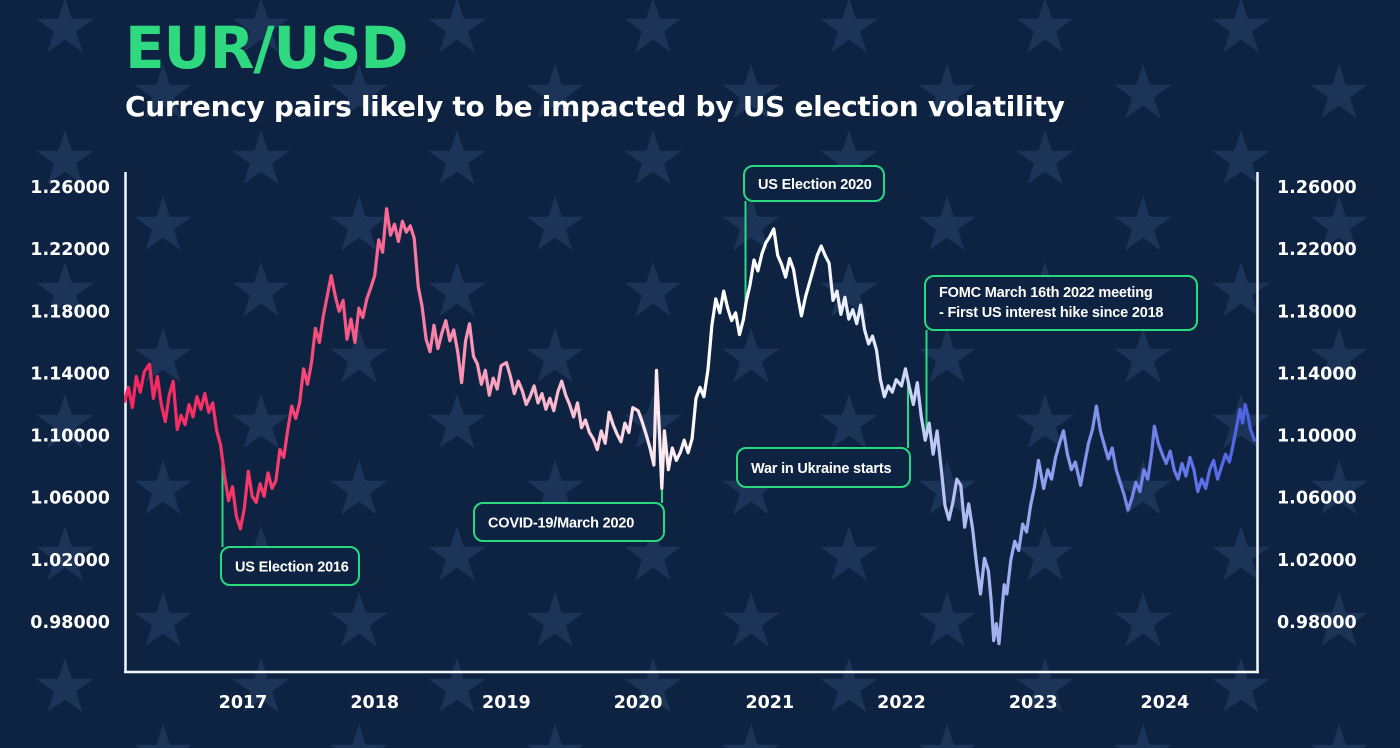 This screenshot has height=748, width=1400. I want to click on pair-title: EUR/USD, so click(267, 48).